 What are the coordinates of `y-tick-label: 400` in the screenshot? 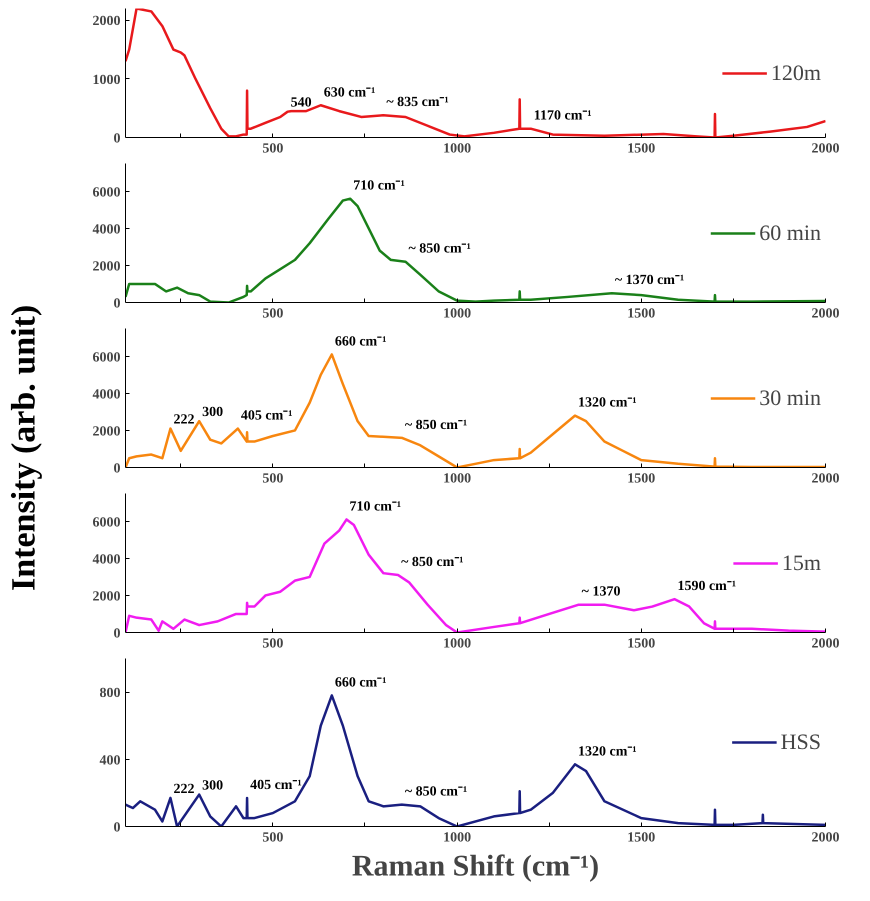 It's located at (110, 760).